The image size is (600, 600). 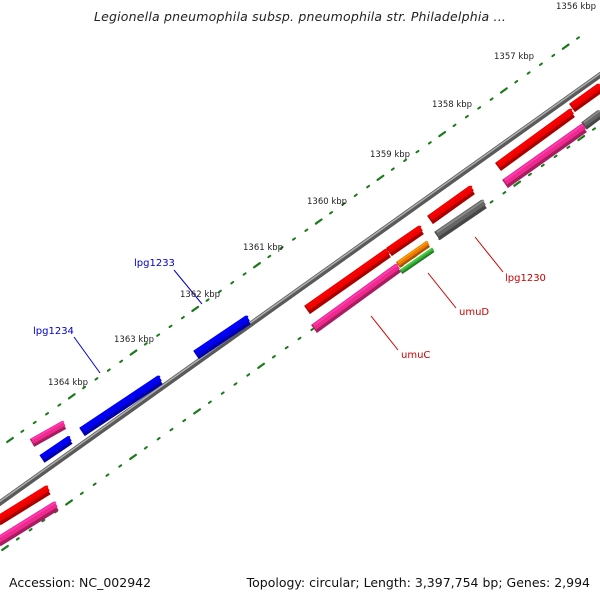 What do you see at coordinates (451, 205) in the screenshot?
I see `gene-red-mid` at bounding box center [451, 205].